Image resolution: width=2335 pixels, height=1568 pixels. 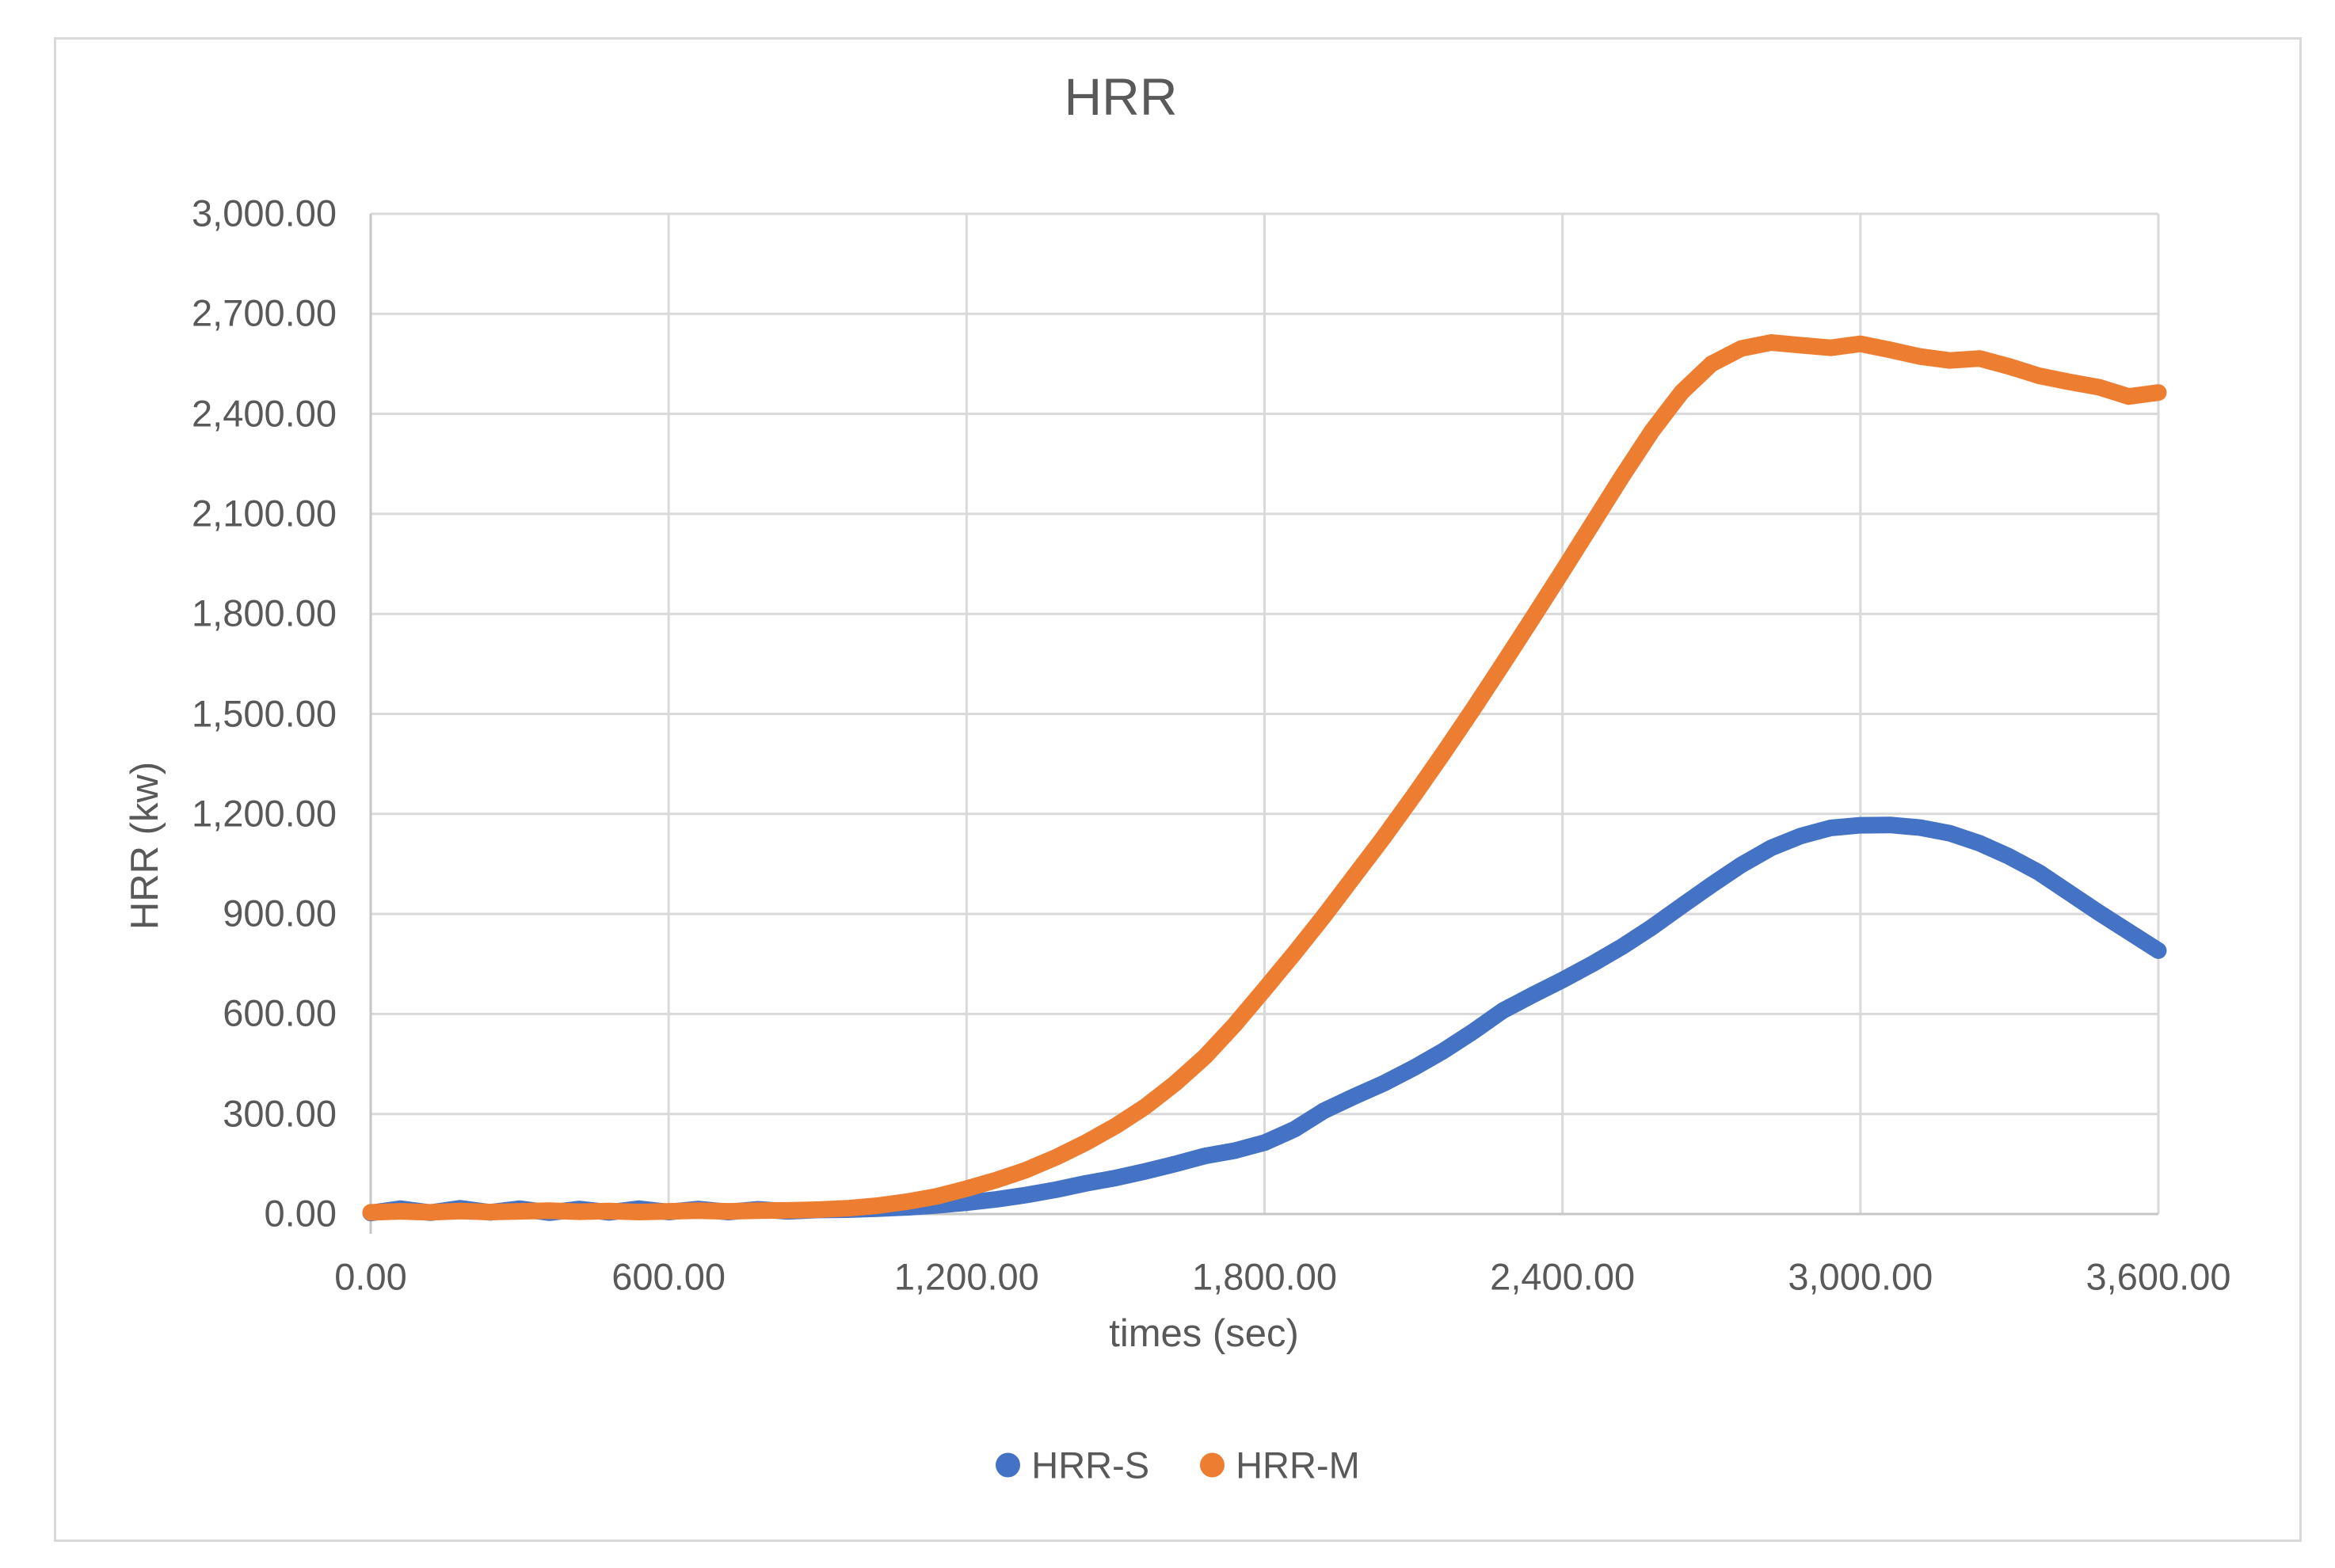 What do you see at coordinates (264, 213) in the screenshot?
I see `y-tick-label: 3,000.00` at bounding box center [264, 213].